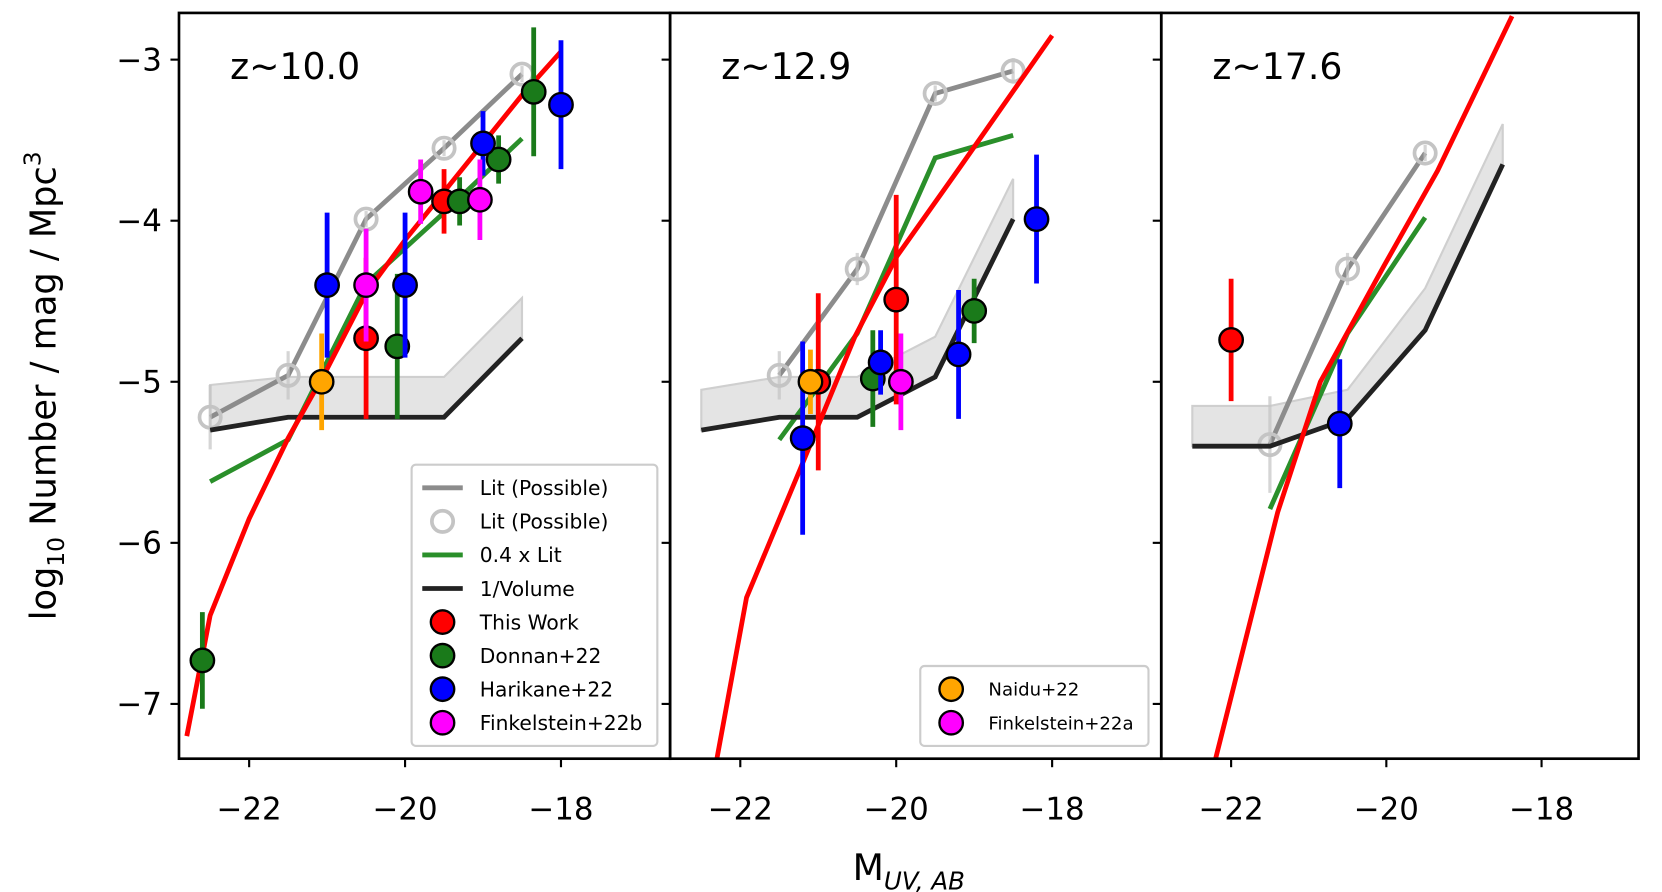  I want to click on legend-label: 0.4 x Lit, so click(521, 555).